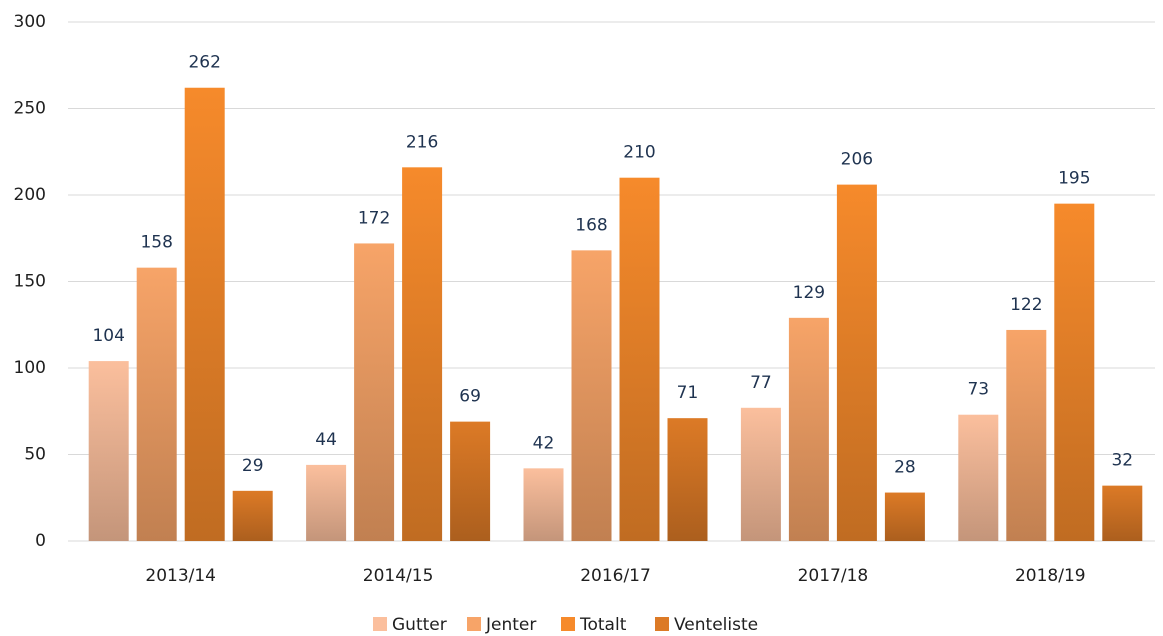 This screenshot has height=636, width=1163. I want to click on value-label: 195, so click(1074, 179).